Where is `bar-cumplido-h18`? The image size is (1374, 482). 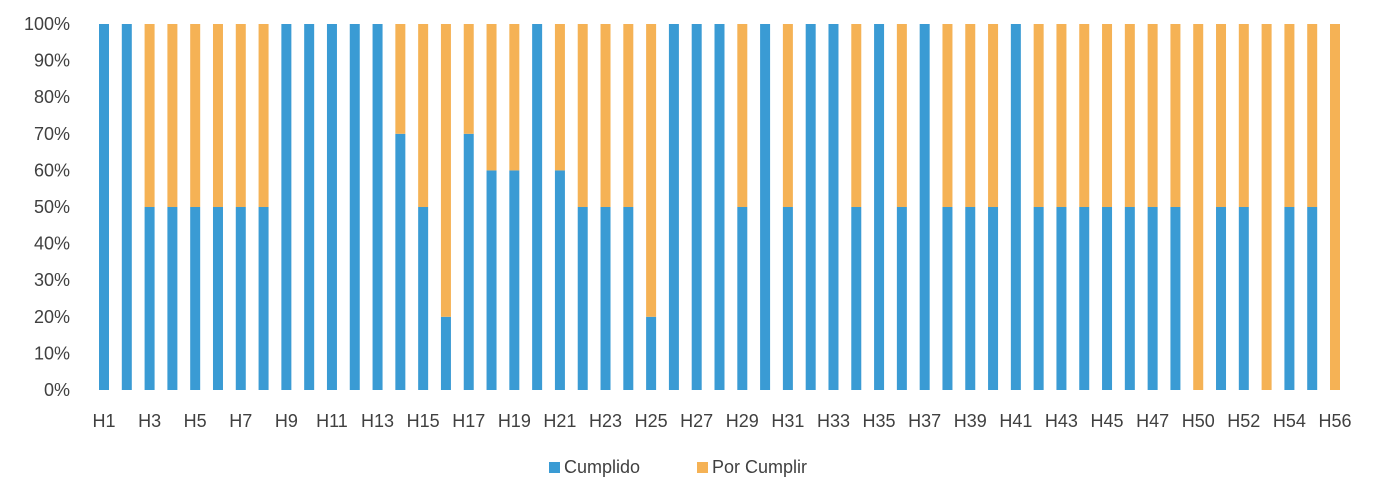 bar-cumplido-h18 is located at coordinates (491, 280).